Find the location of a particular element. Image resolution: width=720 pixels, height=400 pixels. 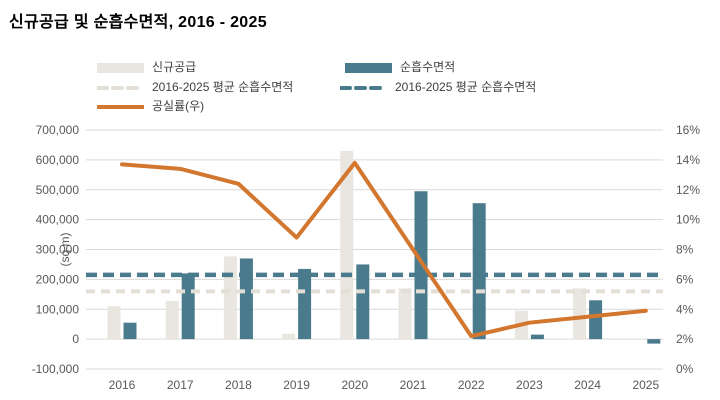

legend-item-new-supply: 신규공급 is located at coordinates (146, 67).